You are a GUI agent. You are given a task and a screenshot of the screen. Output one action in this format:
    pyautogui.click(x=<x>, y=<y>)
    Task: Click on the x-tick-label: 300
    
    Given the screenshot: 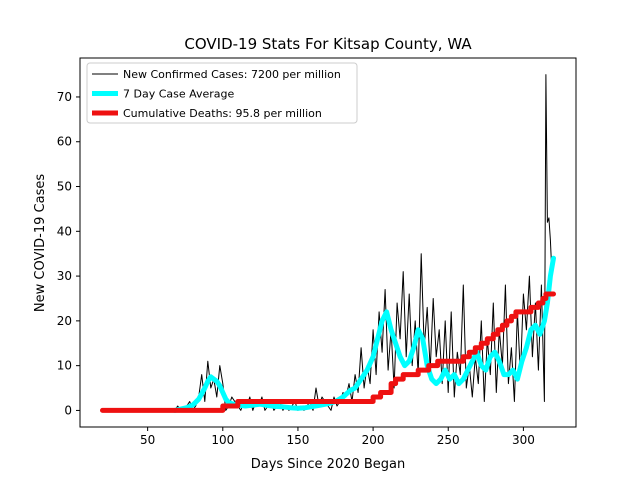 What is the action you would take?
    pyautogui.click(x=523, y=440)
    